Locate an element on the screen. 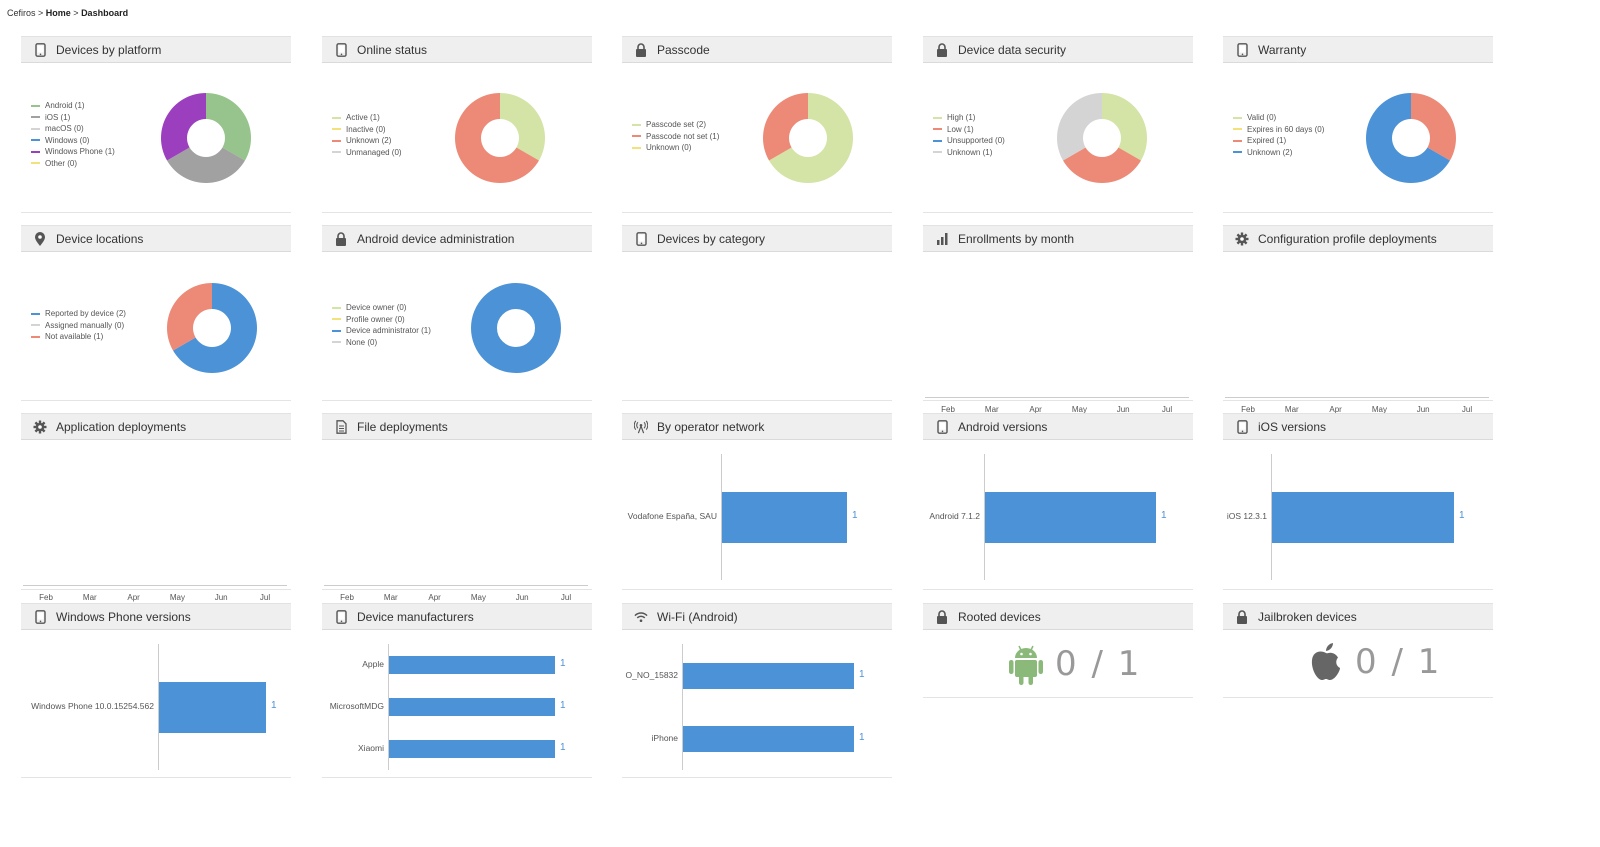 This screenshot has height=847, width=1600. legend-item: iOS (1) is located at coordinates (73, 118).